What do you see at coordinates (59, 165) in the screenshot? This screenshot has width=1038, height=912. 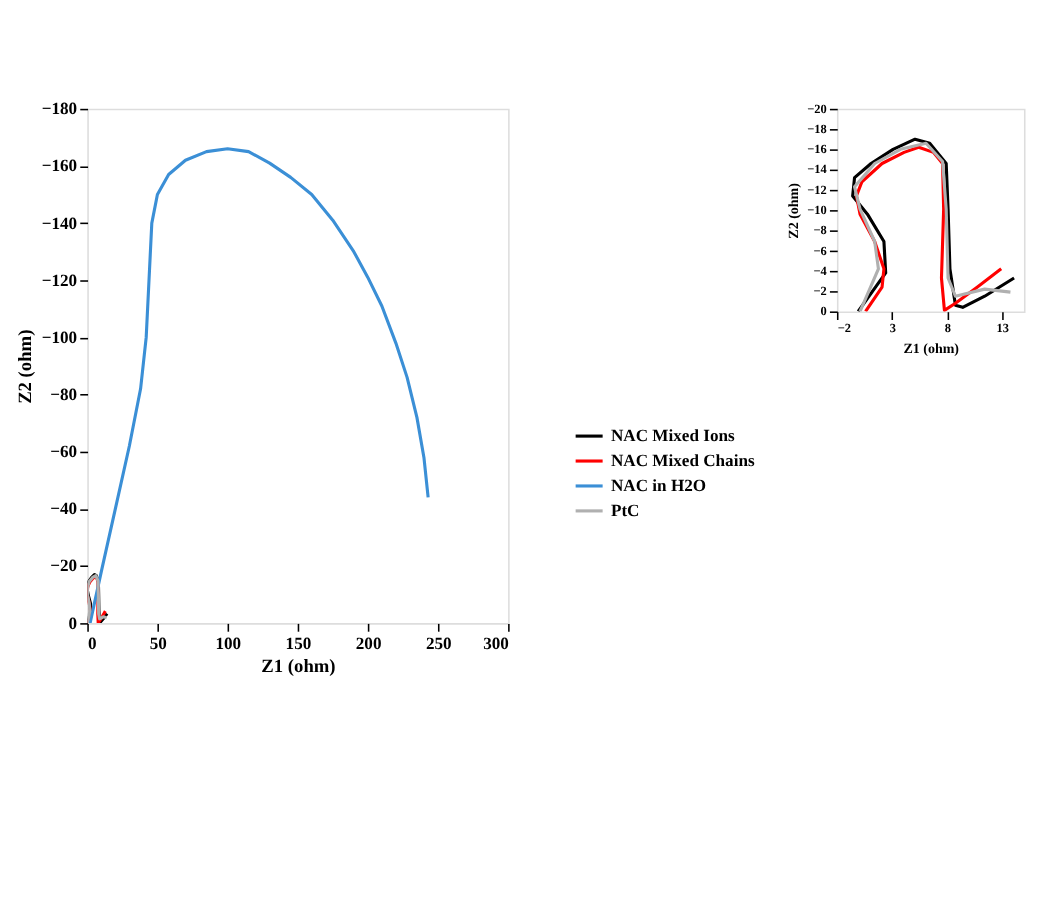 I see `y-tick-label: −160` at bounding box center [59, 165].